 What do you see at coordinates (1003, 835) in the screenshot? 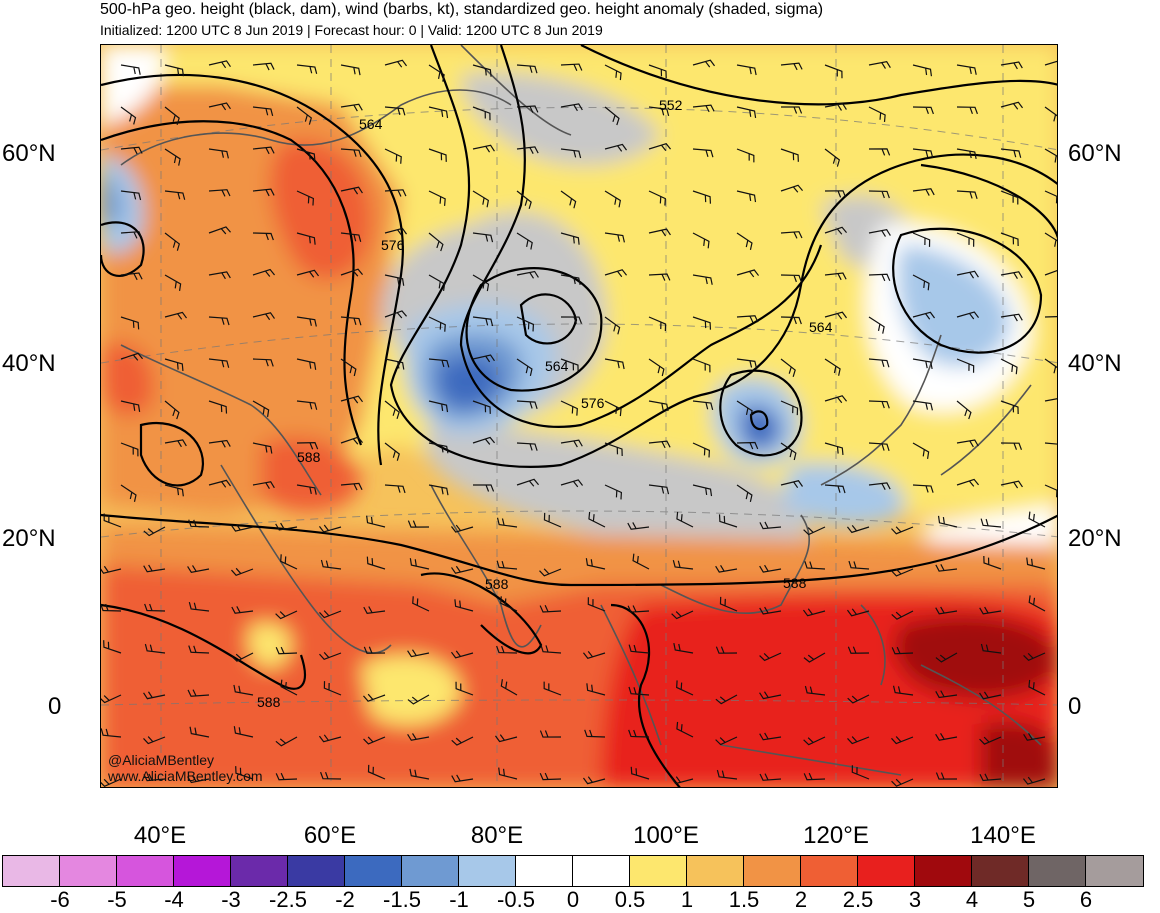
I see `lon-label-140e: 140°E` at bounding box center [1003, 835].